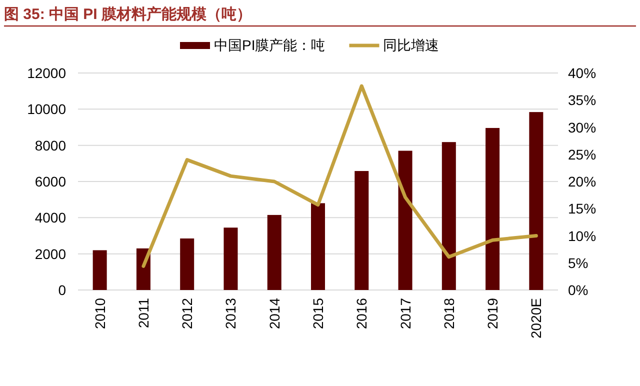 Image resolution: width=640 pixels, height=386 pixels. Describe the element at coordinates (274, 314) in the screenshot. I see `x-tick-label: 2014` at that location.